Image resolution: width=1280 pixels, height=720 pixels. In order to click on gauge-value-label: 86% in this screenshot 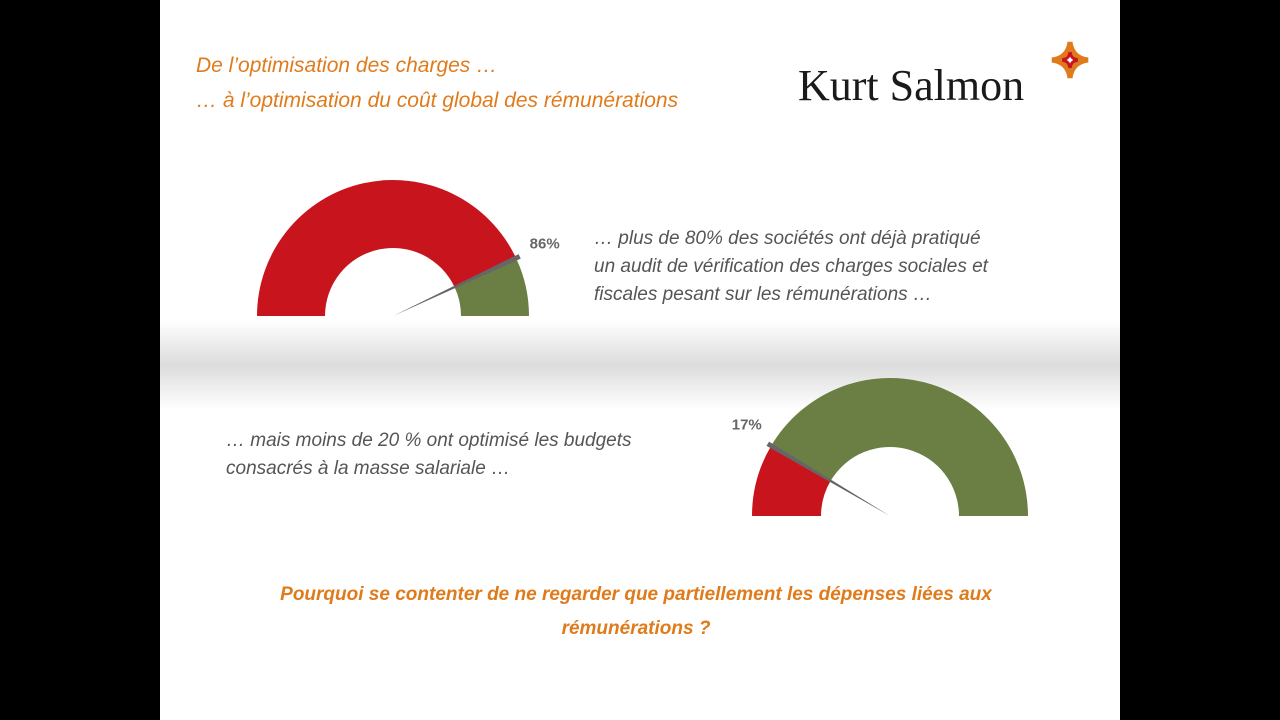, I will do `click(545, 243)`.